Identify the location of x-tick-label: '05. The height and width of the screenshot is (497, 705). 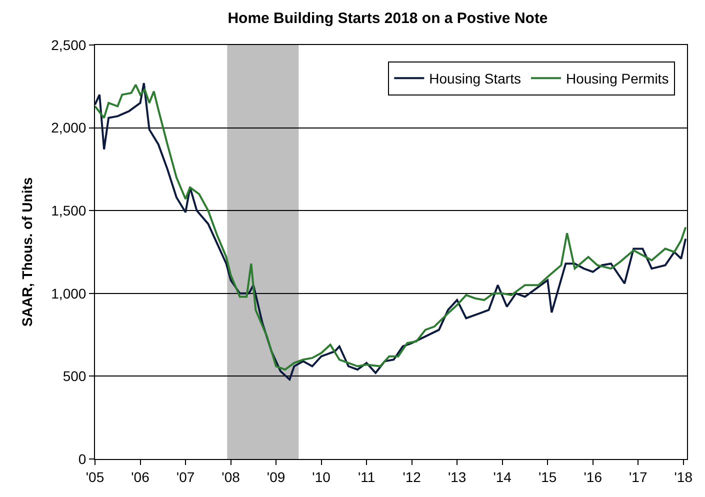
(95, 476).